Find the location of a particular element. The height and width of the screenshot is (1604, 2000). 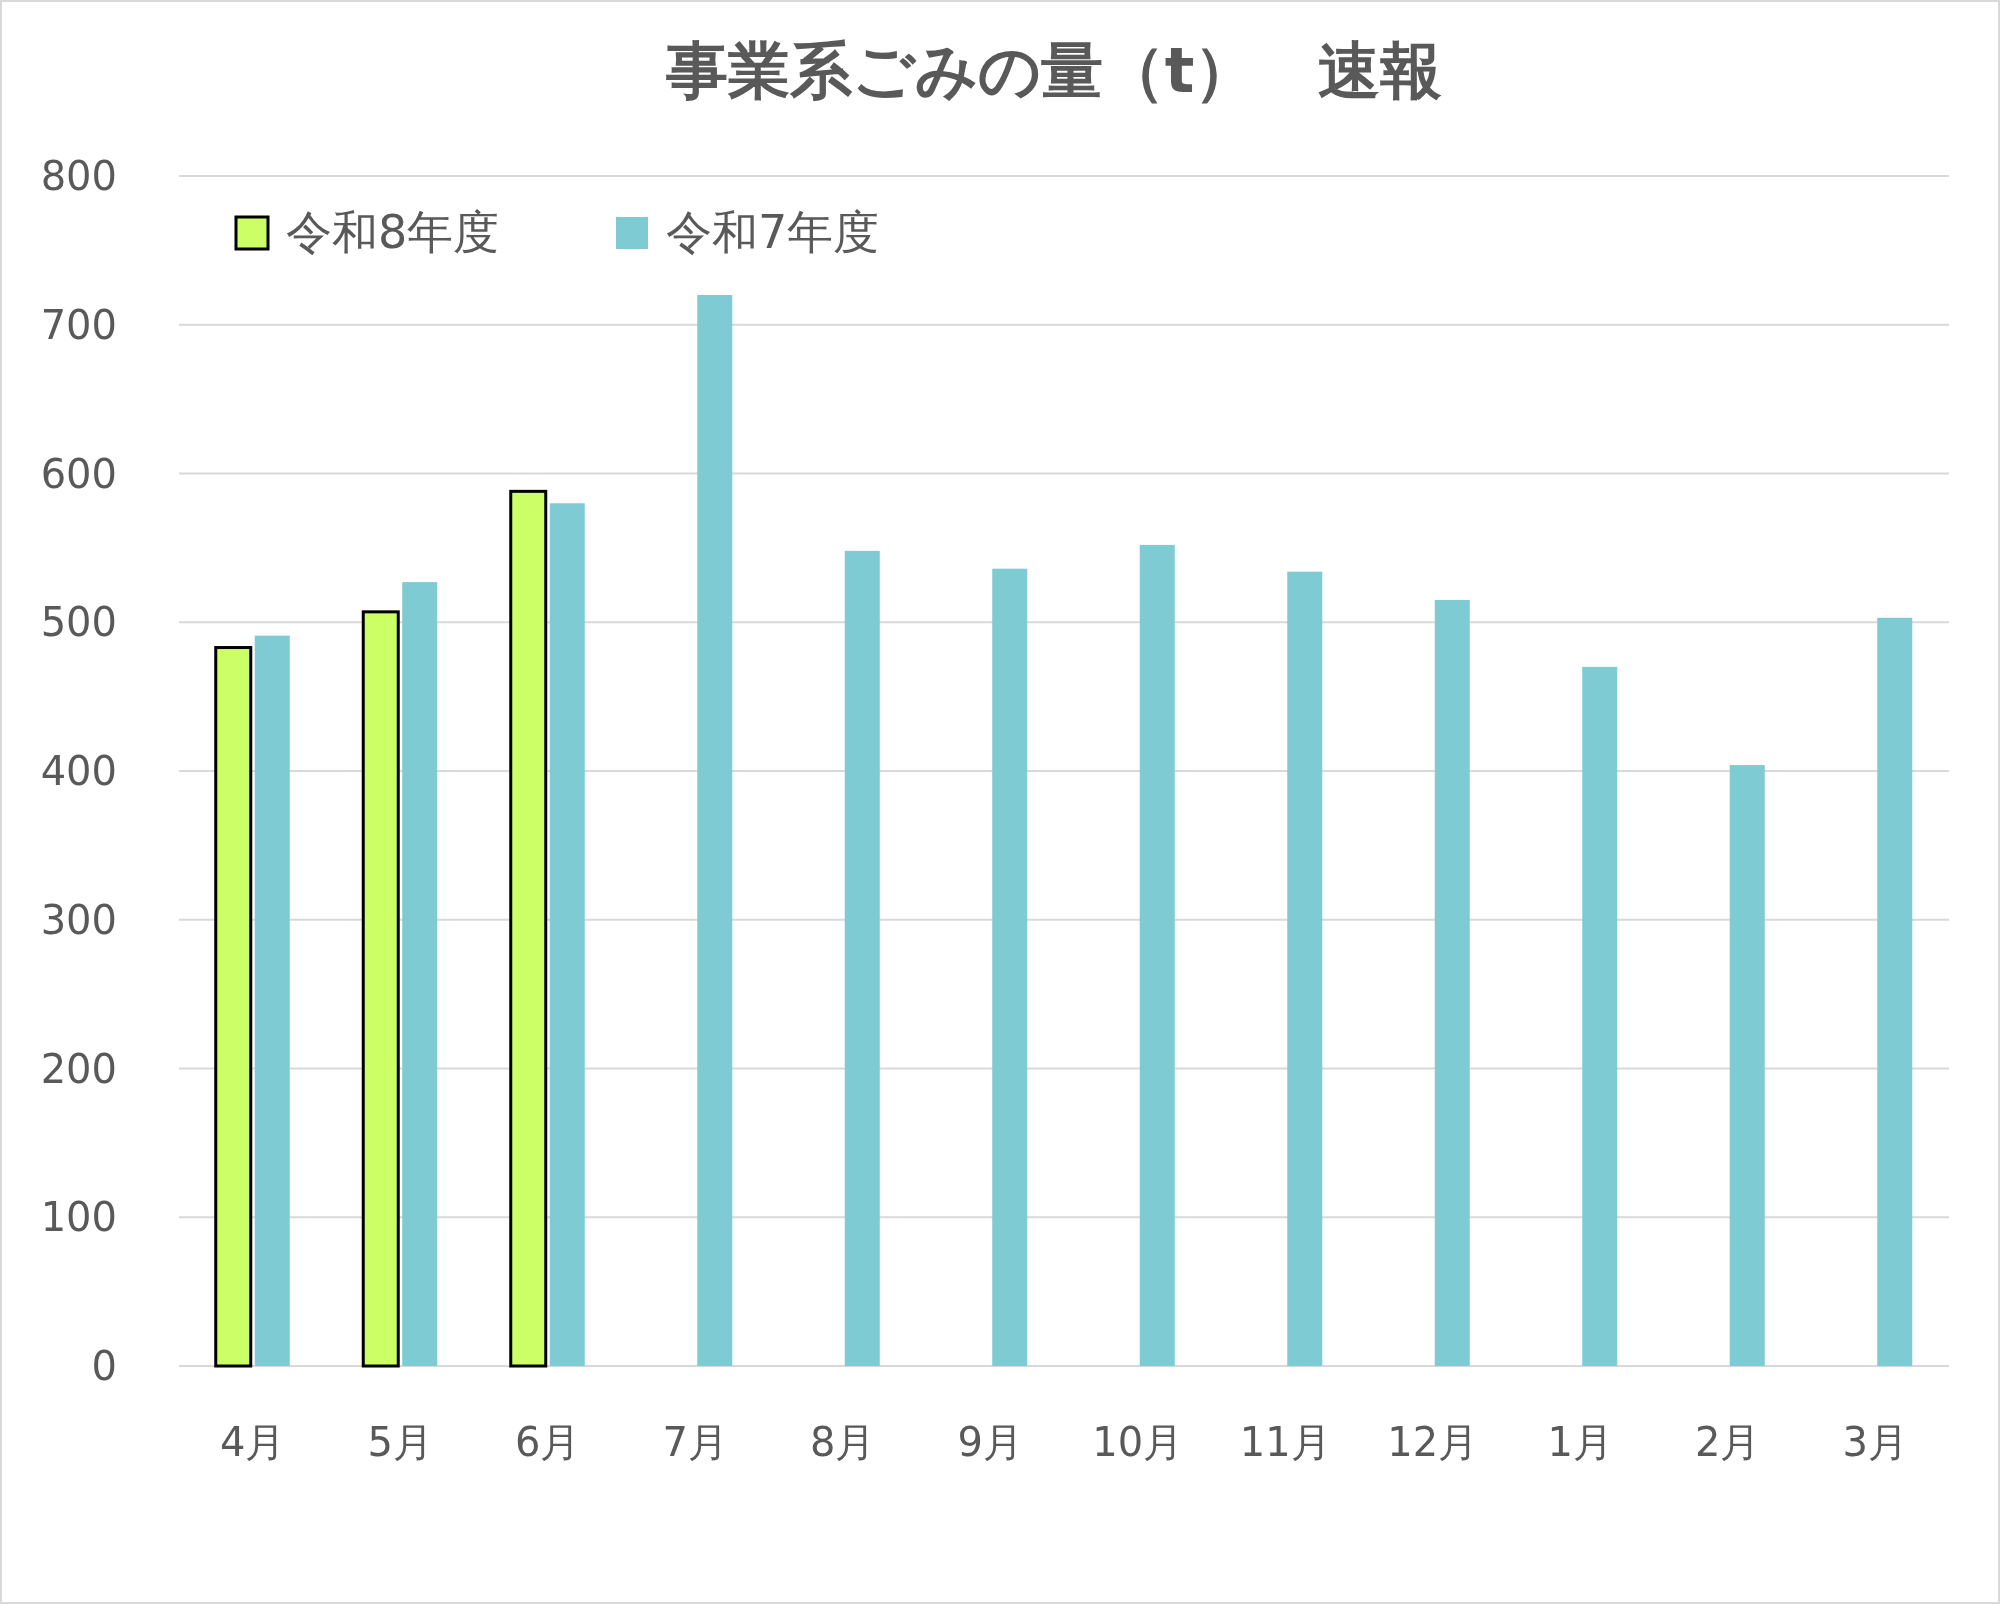

y-tick-label: 500 is located at coordinates (78, 622).